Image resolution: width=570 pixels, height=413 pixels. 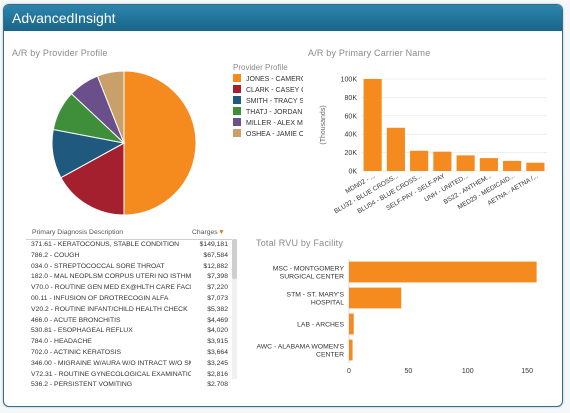 I want to click on y-tick-label: AWC - ALABAMA WOMEN'S, so click(x=300, y=347).